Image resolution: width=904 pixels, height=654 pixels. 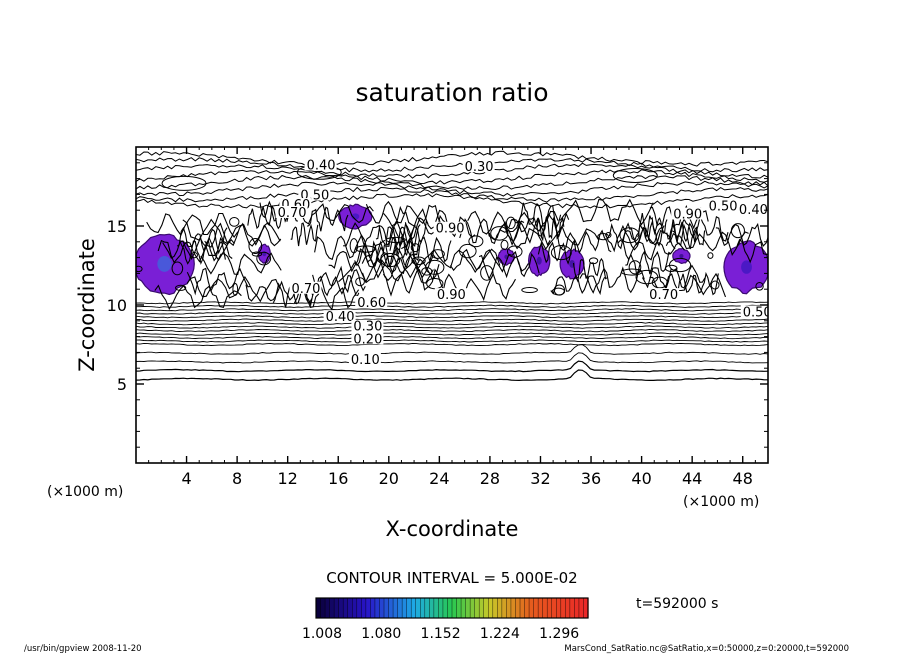 What do you see at coordinates (381, 634) in the screenshot?
I see `colorbar-tick-label: 1.080` at bounding box center [381, 634].